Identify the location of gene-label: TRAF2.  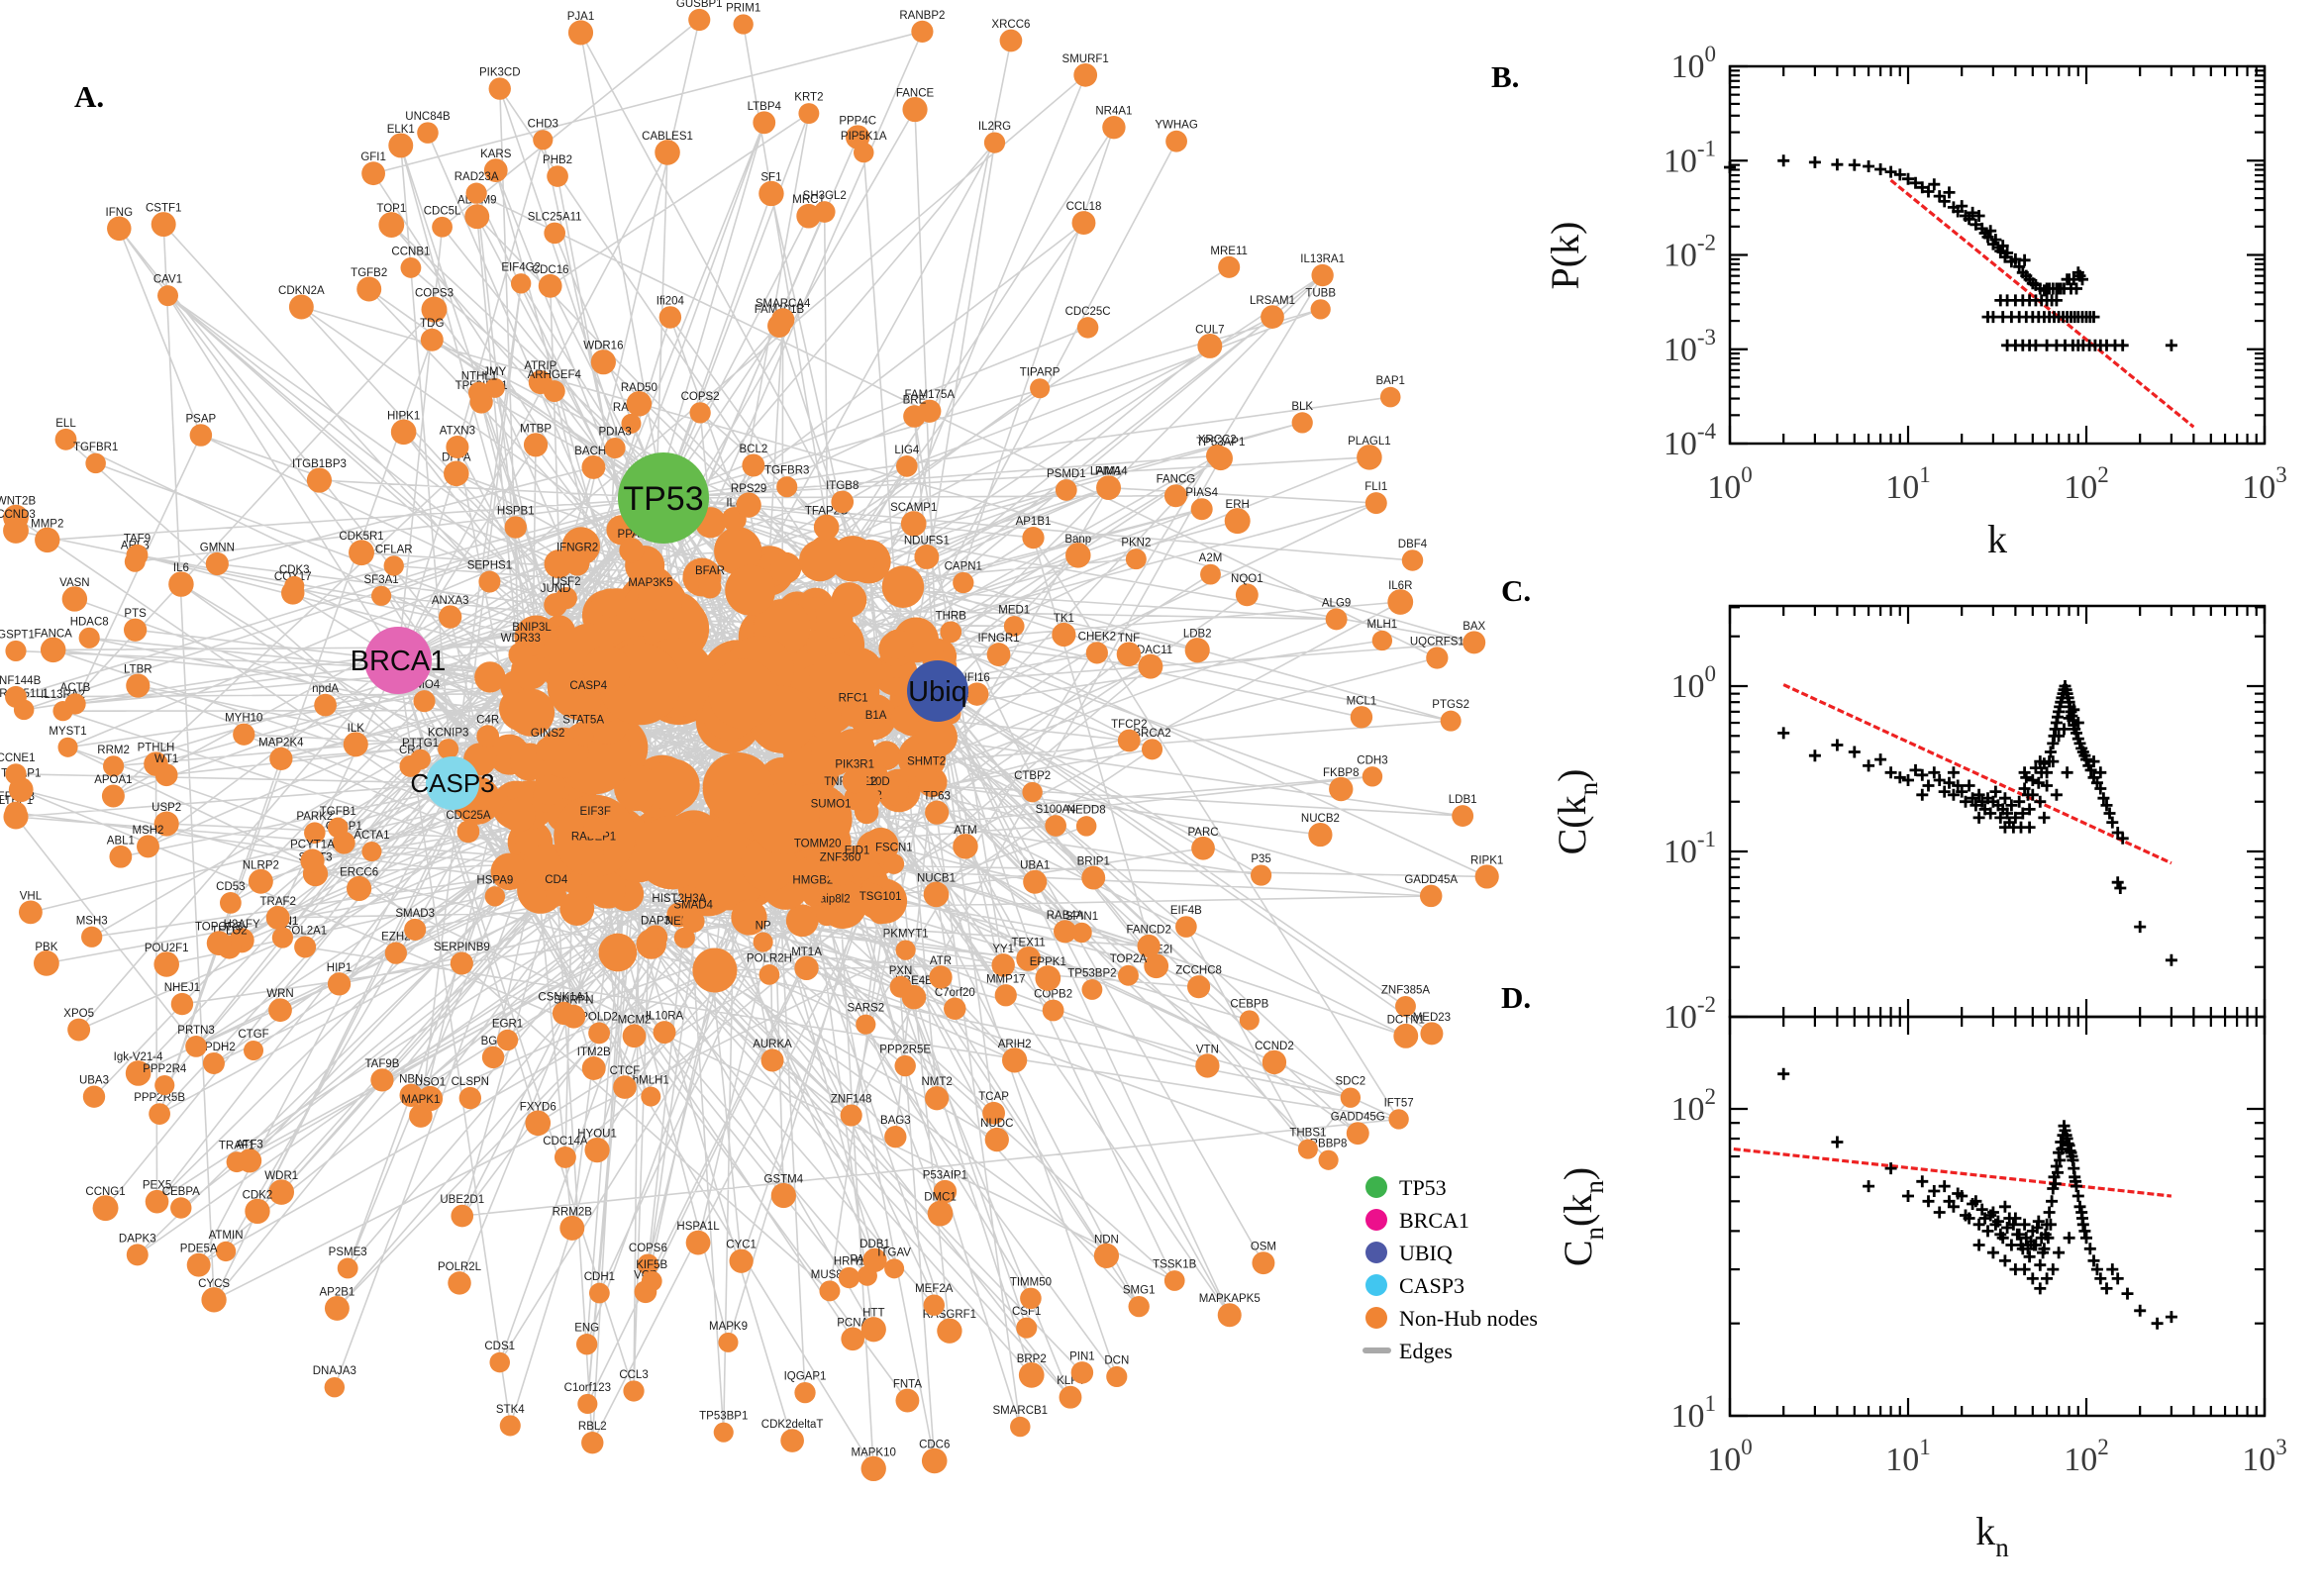
(277, 902).